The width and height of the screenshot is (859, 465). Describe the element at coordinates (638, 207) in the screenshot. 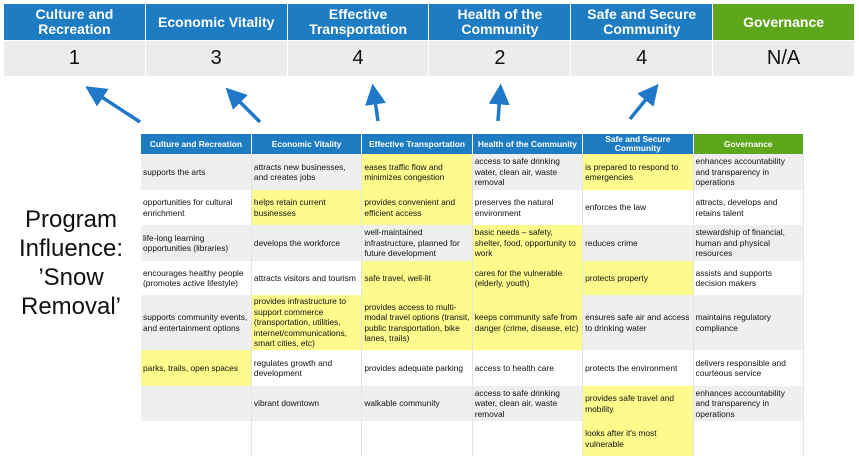

I see `table-cell: enforces the law` at that location.